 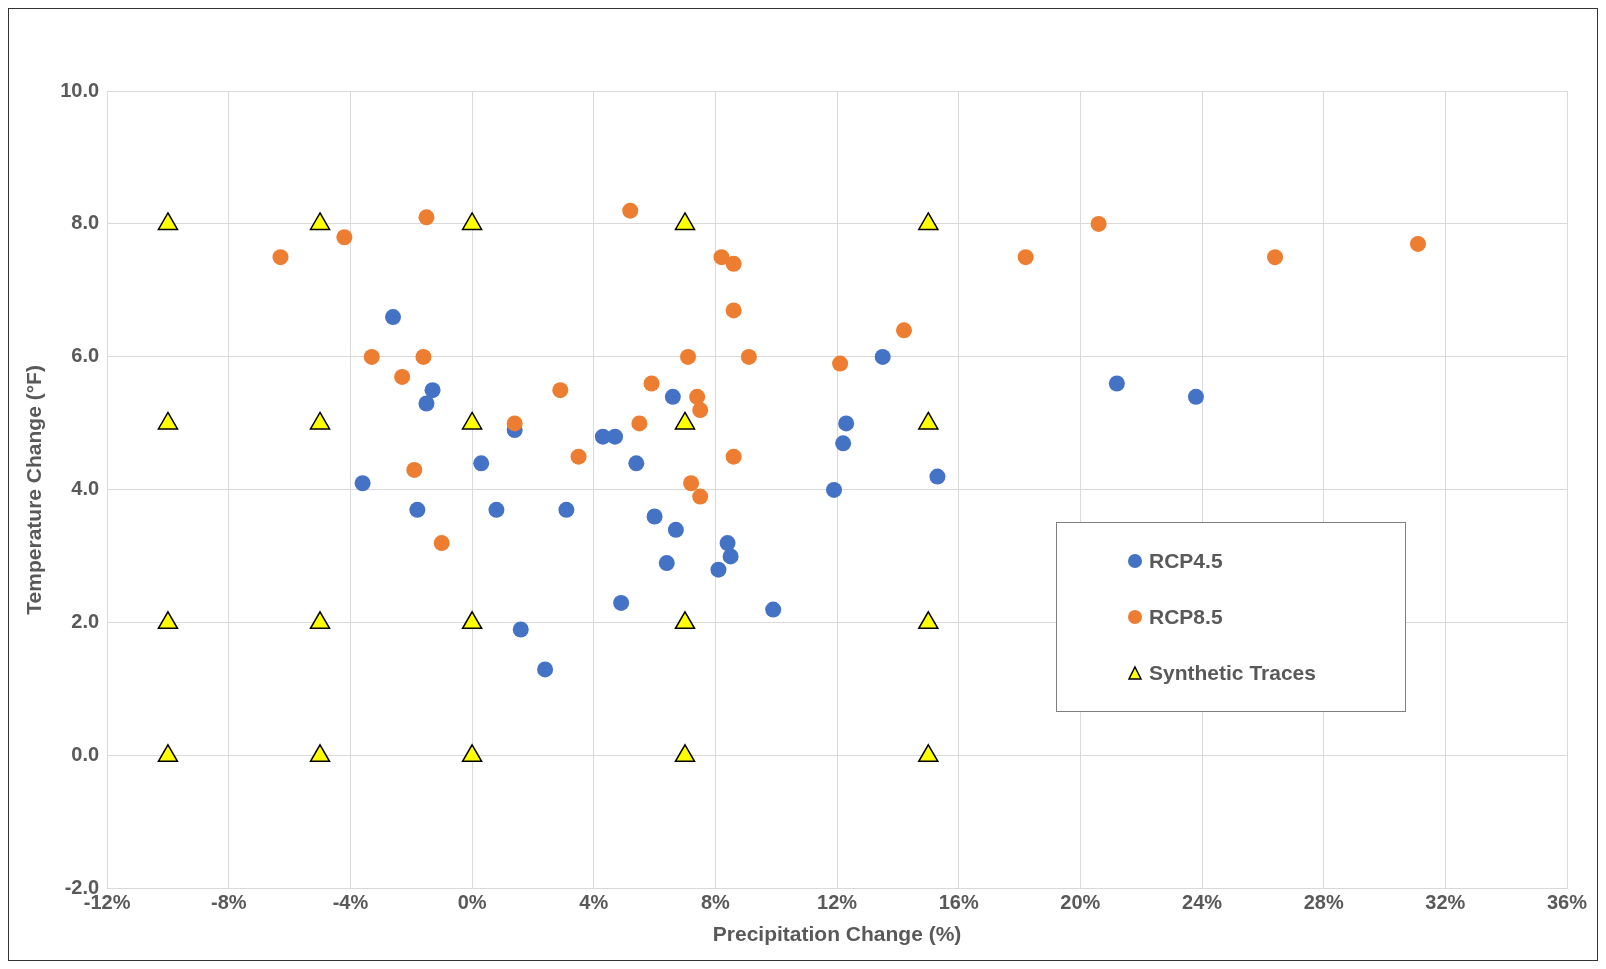 I want to click on y-tick-label: 6.0, so click(x=85, y=355).